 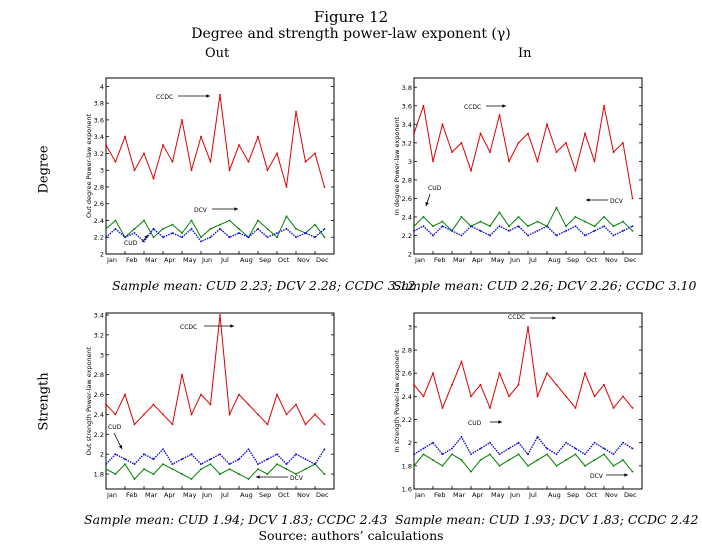 I want to click on x-tick-label: Nov, so click(x=303, y=495).